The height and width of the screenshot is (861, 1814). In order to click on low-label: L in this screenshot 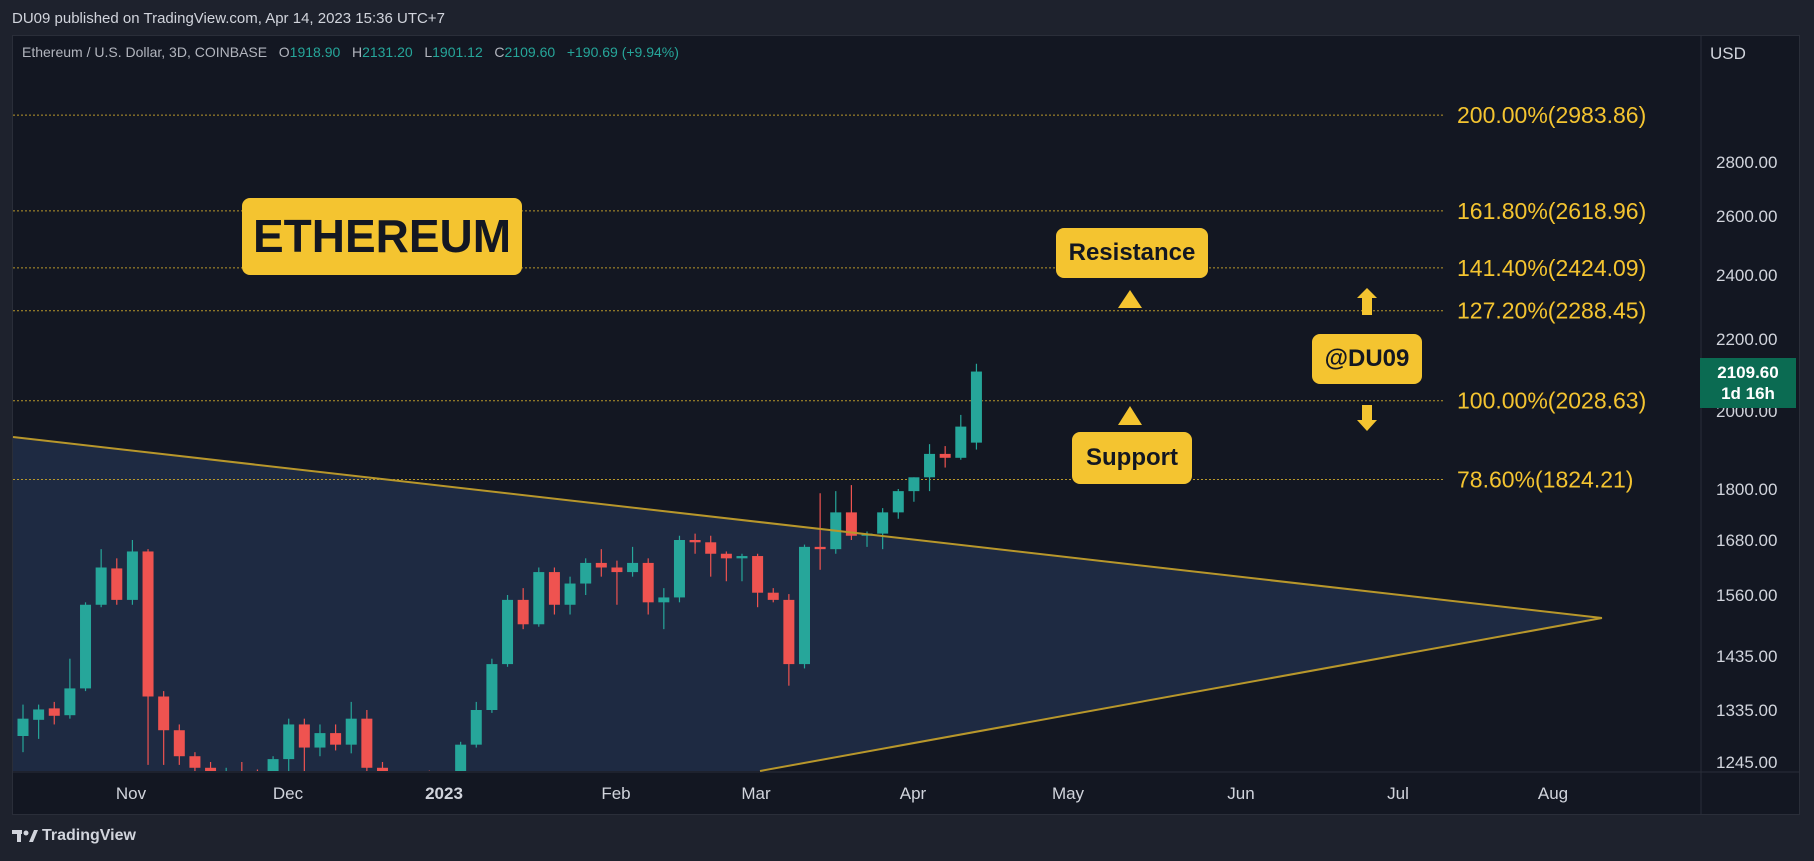, I will do `click(428, 52)`.